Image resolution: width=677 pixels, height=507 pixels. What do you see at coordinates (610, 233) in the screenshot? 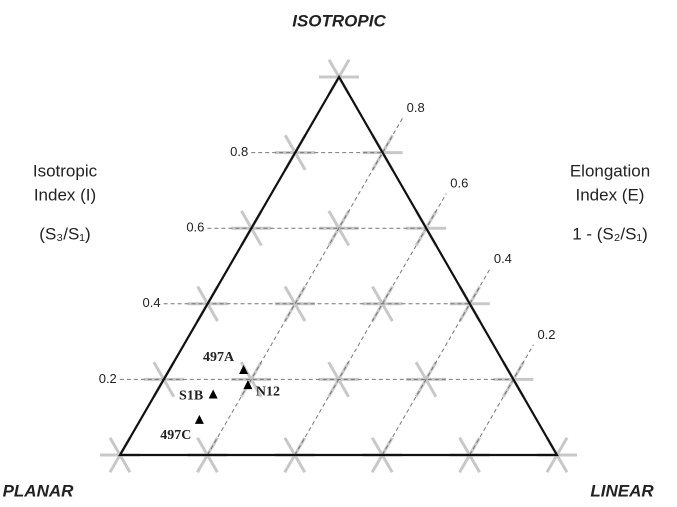
I see `right-axis-formula: 1 - (S₂/S₁)` at bounding box center [610, 233].